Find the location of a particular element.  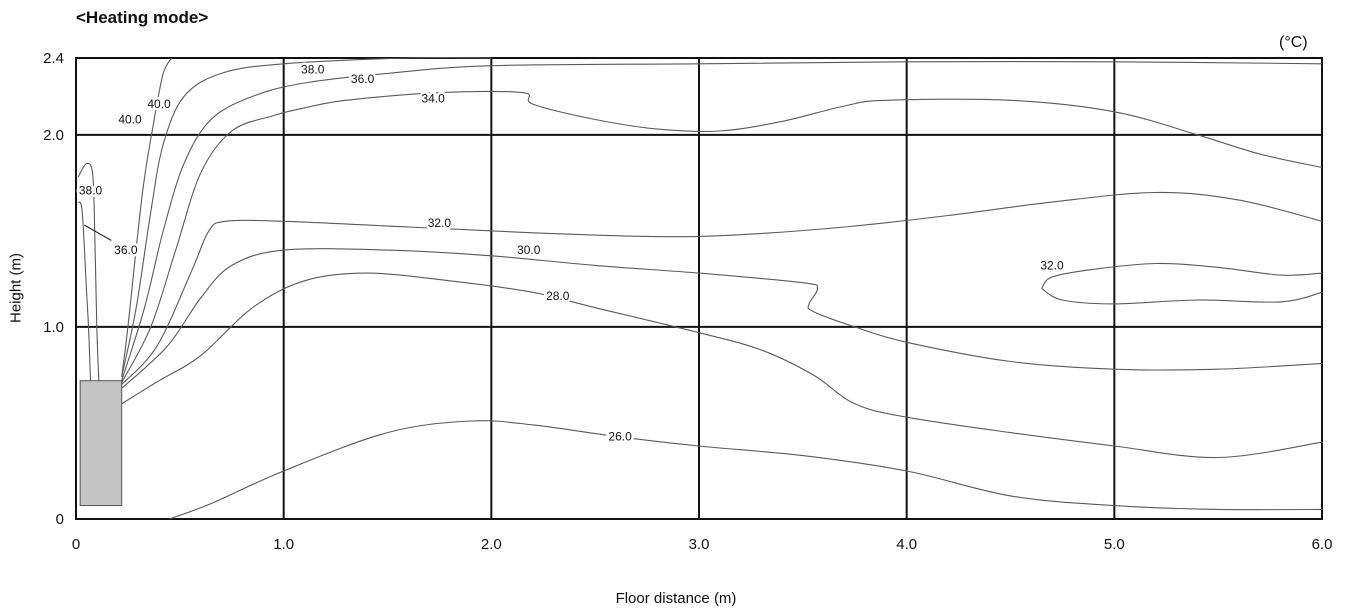

contour-label: 34.0 is located at coordinates (434, 98).